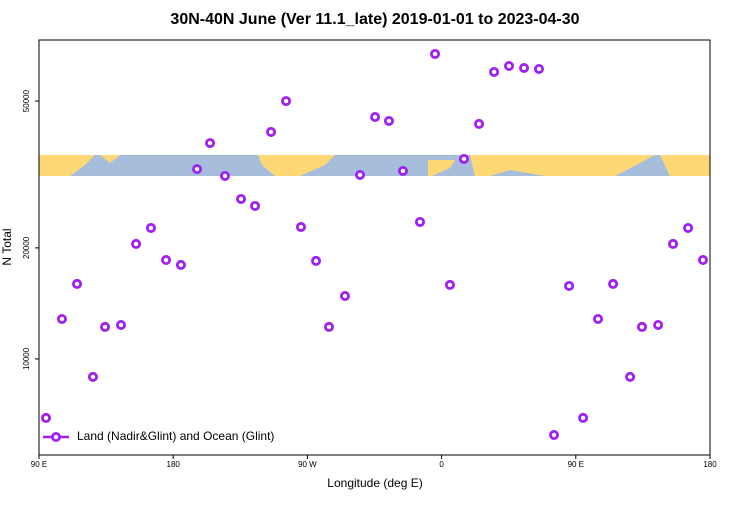  What do you see at coordinates (26, 247) in the screenshot?
I see `y-tick-label: 20000` at bounding box center [26, 247].